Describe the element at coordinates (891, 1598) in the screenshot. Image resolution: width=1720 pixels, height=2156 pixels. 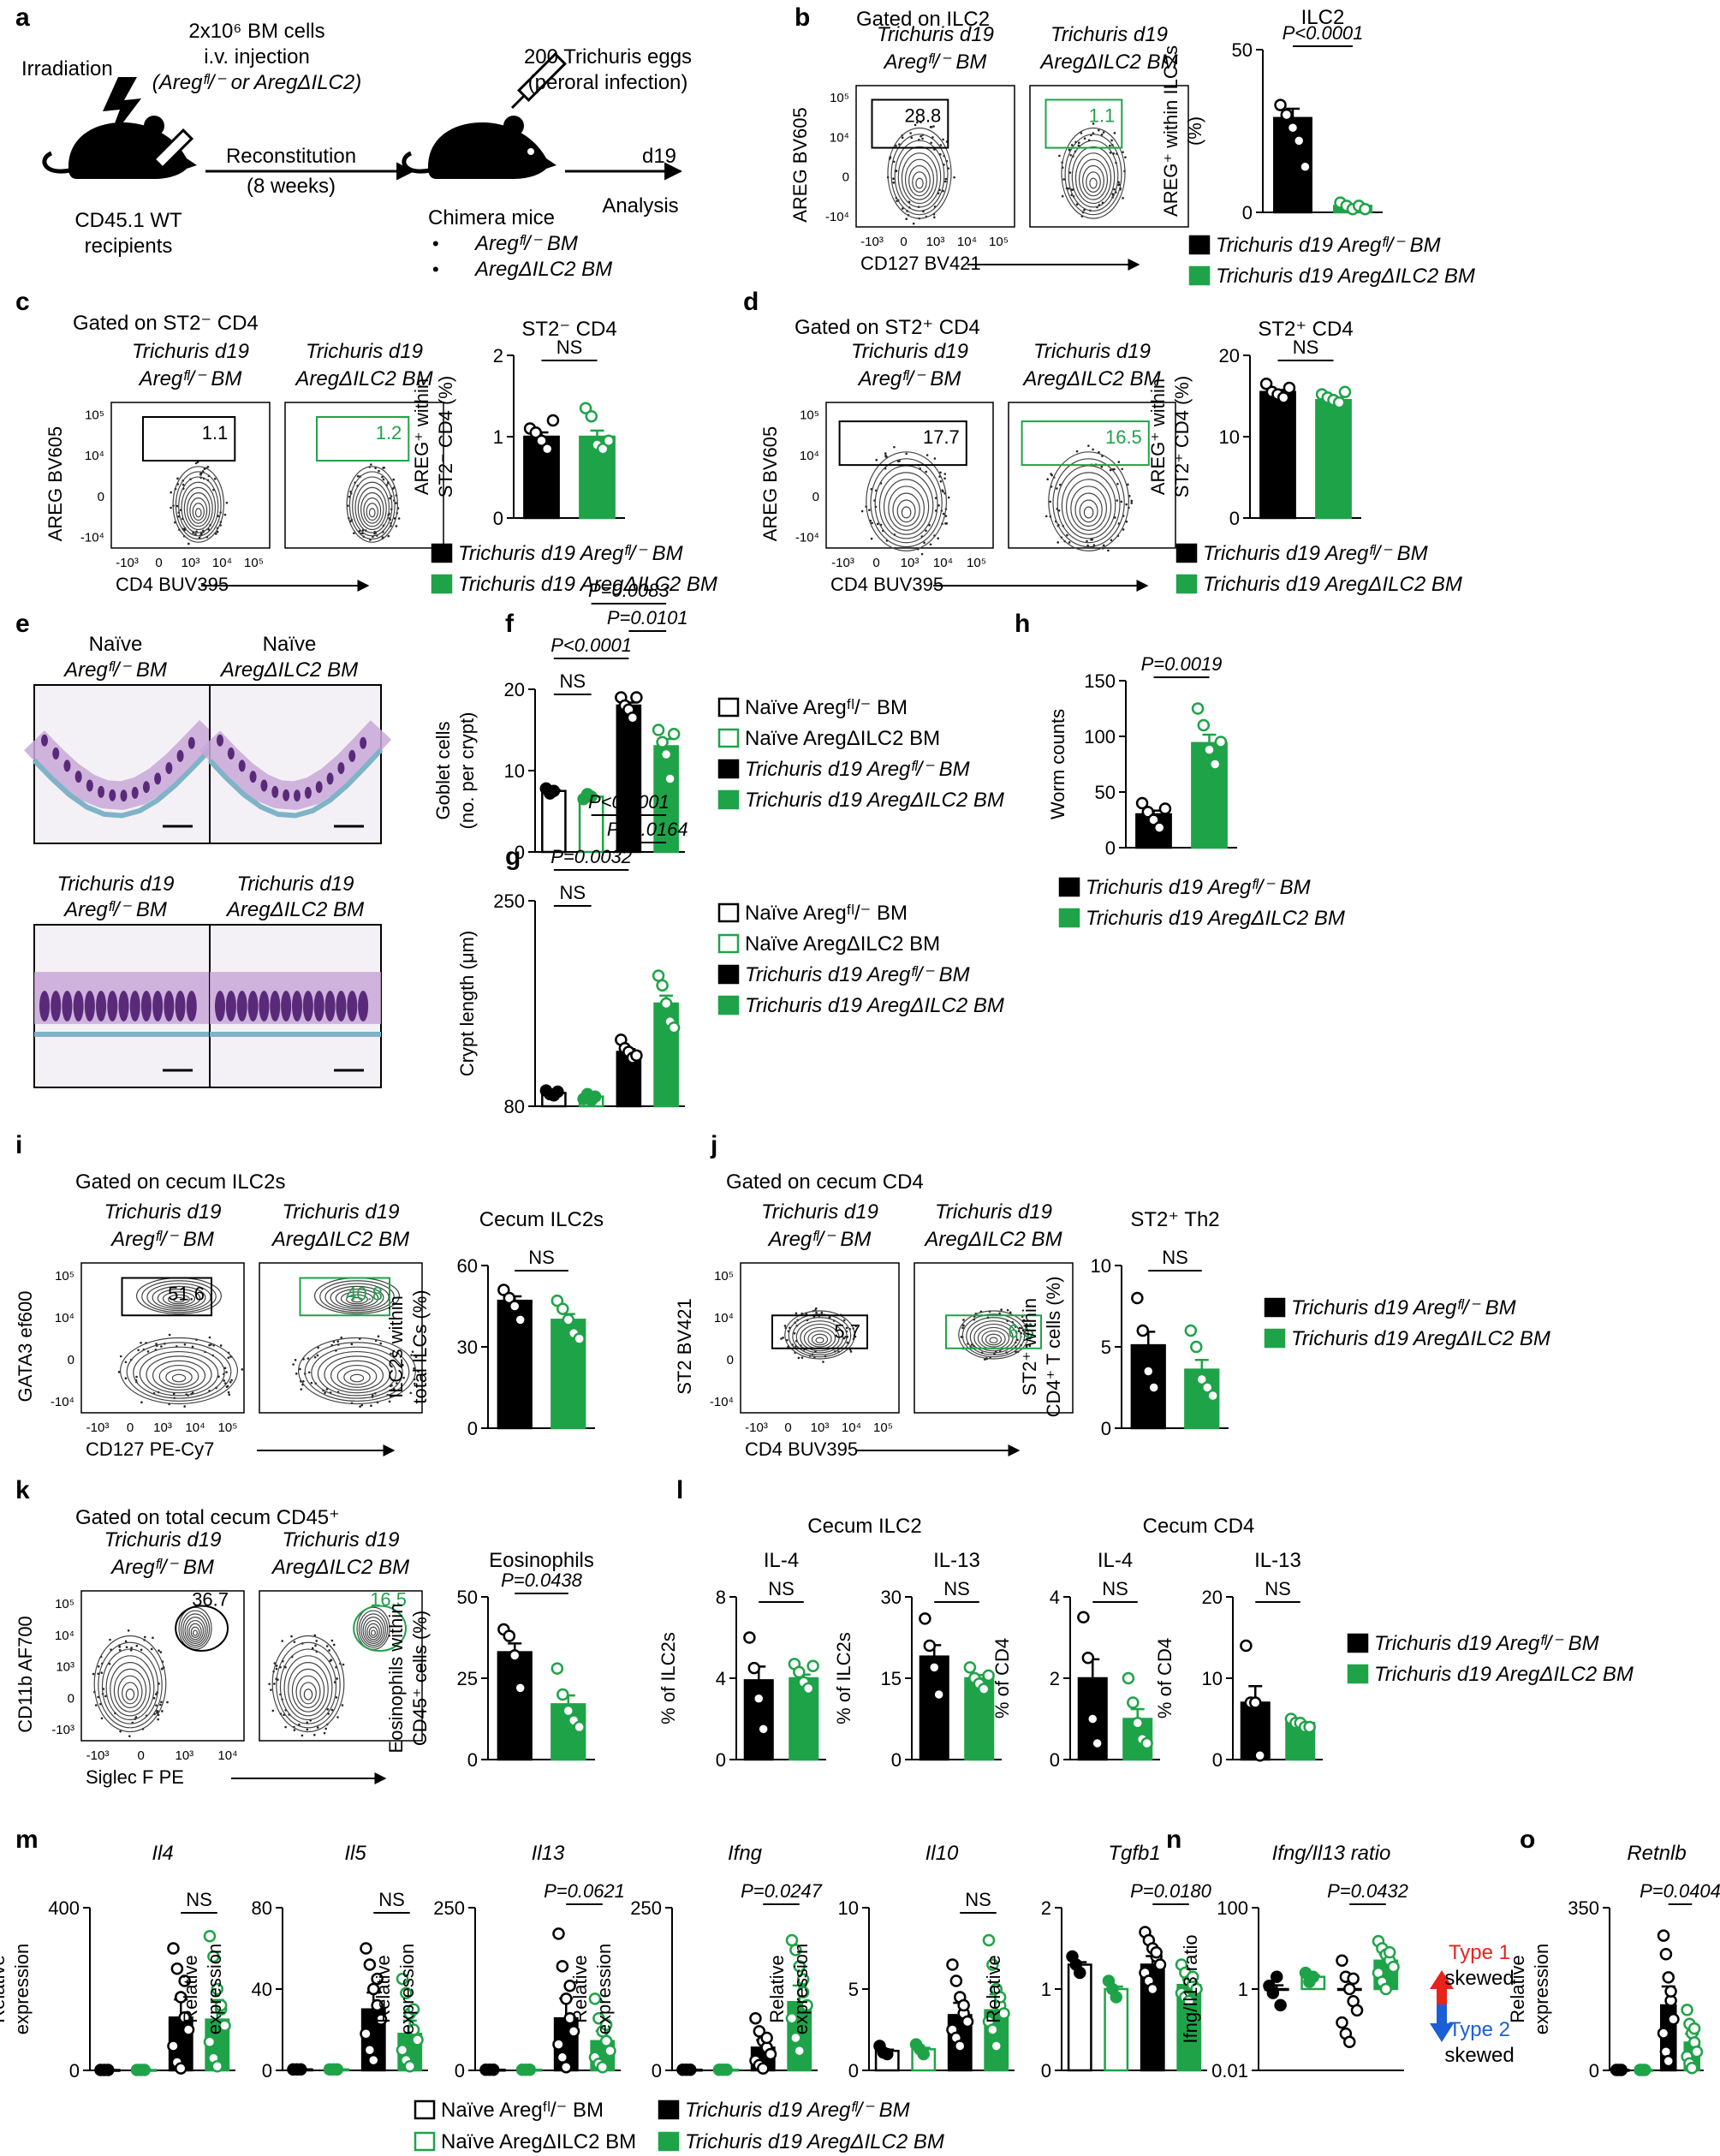
I see `y-tick-label: 30` at that location.